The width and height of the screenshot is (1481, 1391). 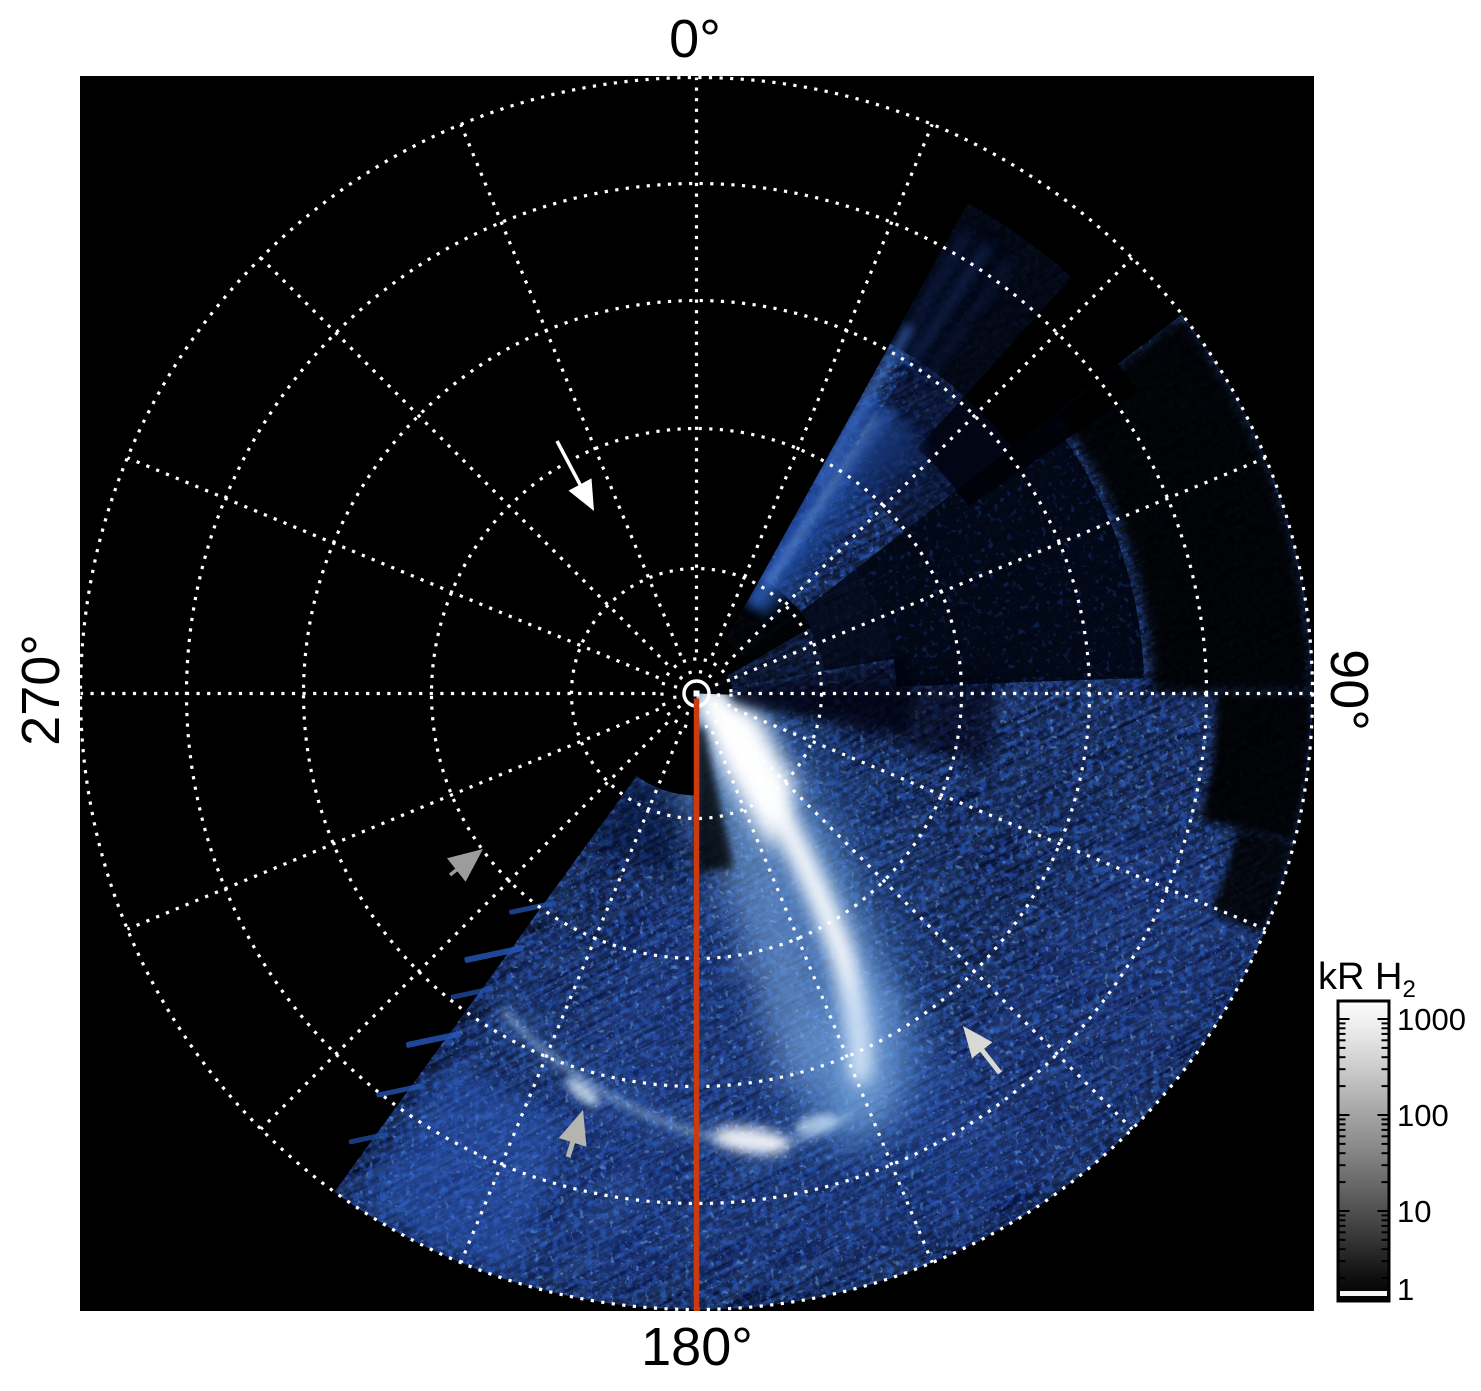 What do you see at coordinates (1349, 690) in the screenshot?
I see `svg-text: 90°` at bounding box center [1349, 690].